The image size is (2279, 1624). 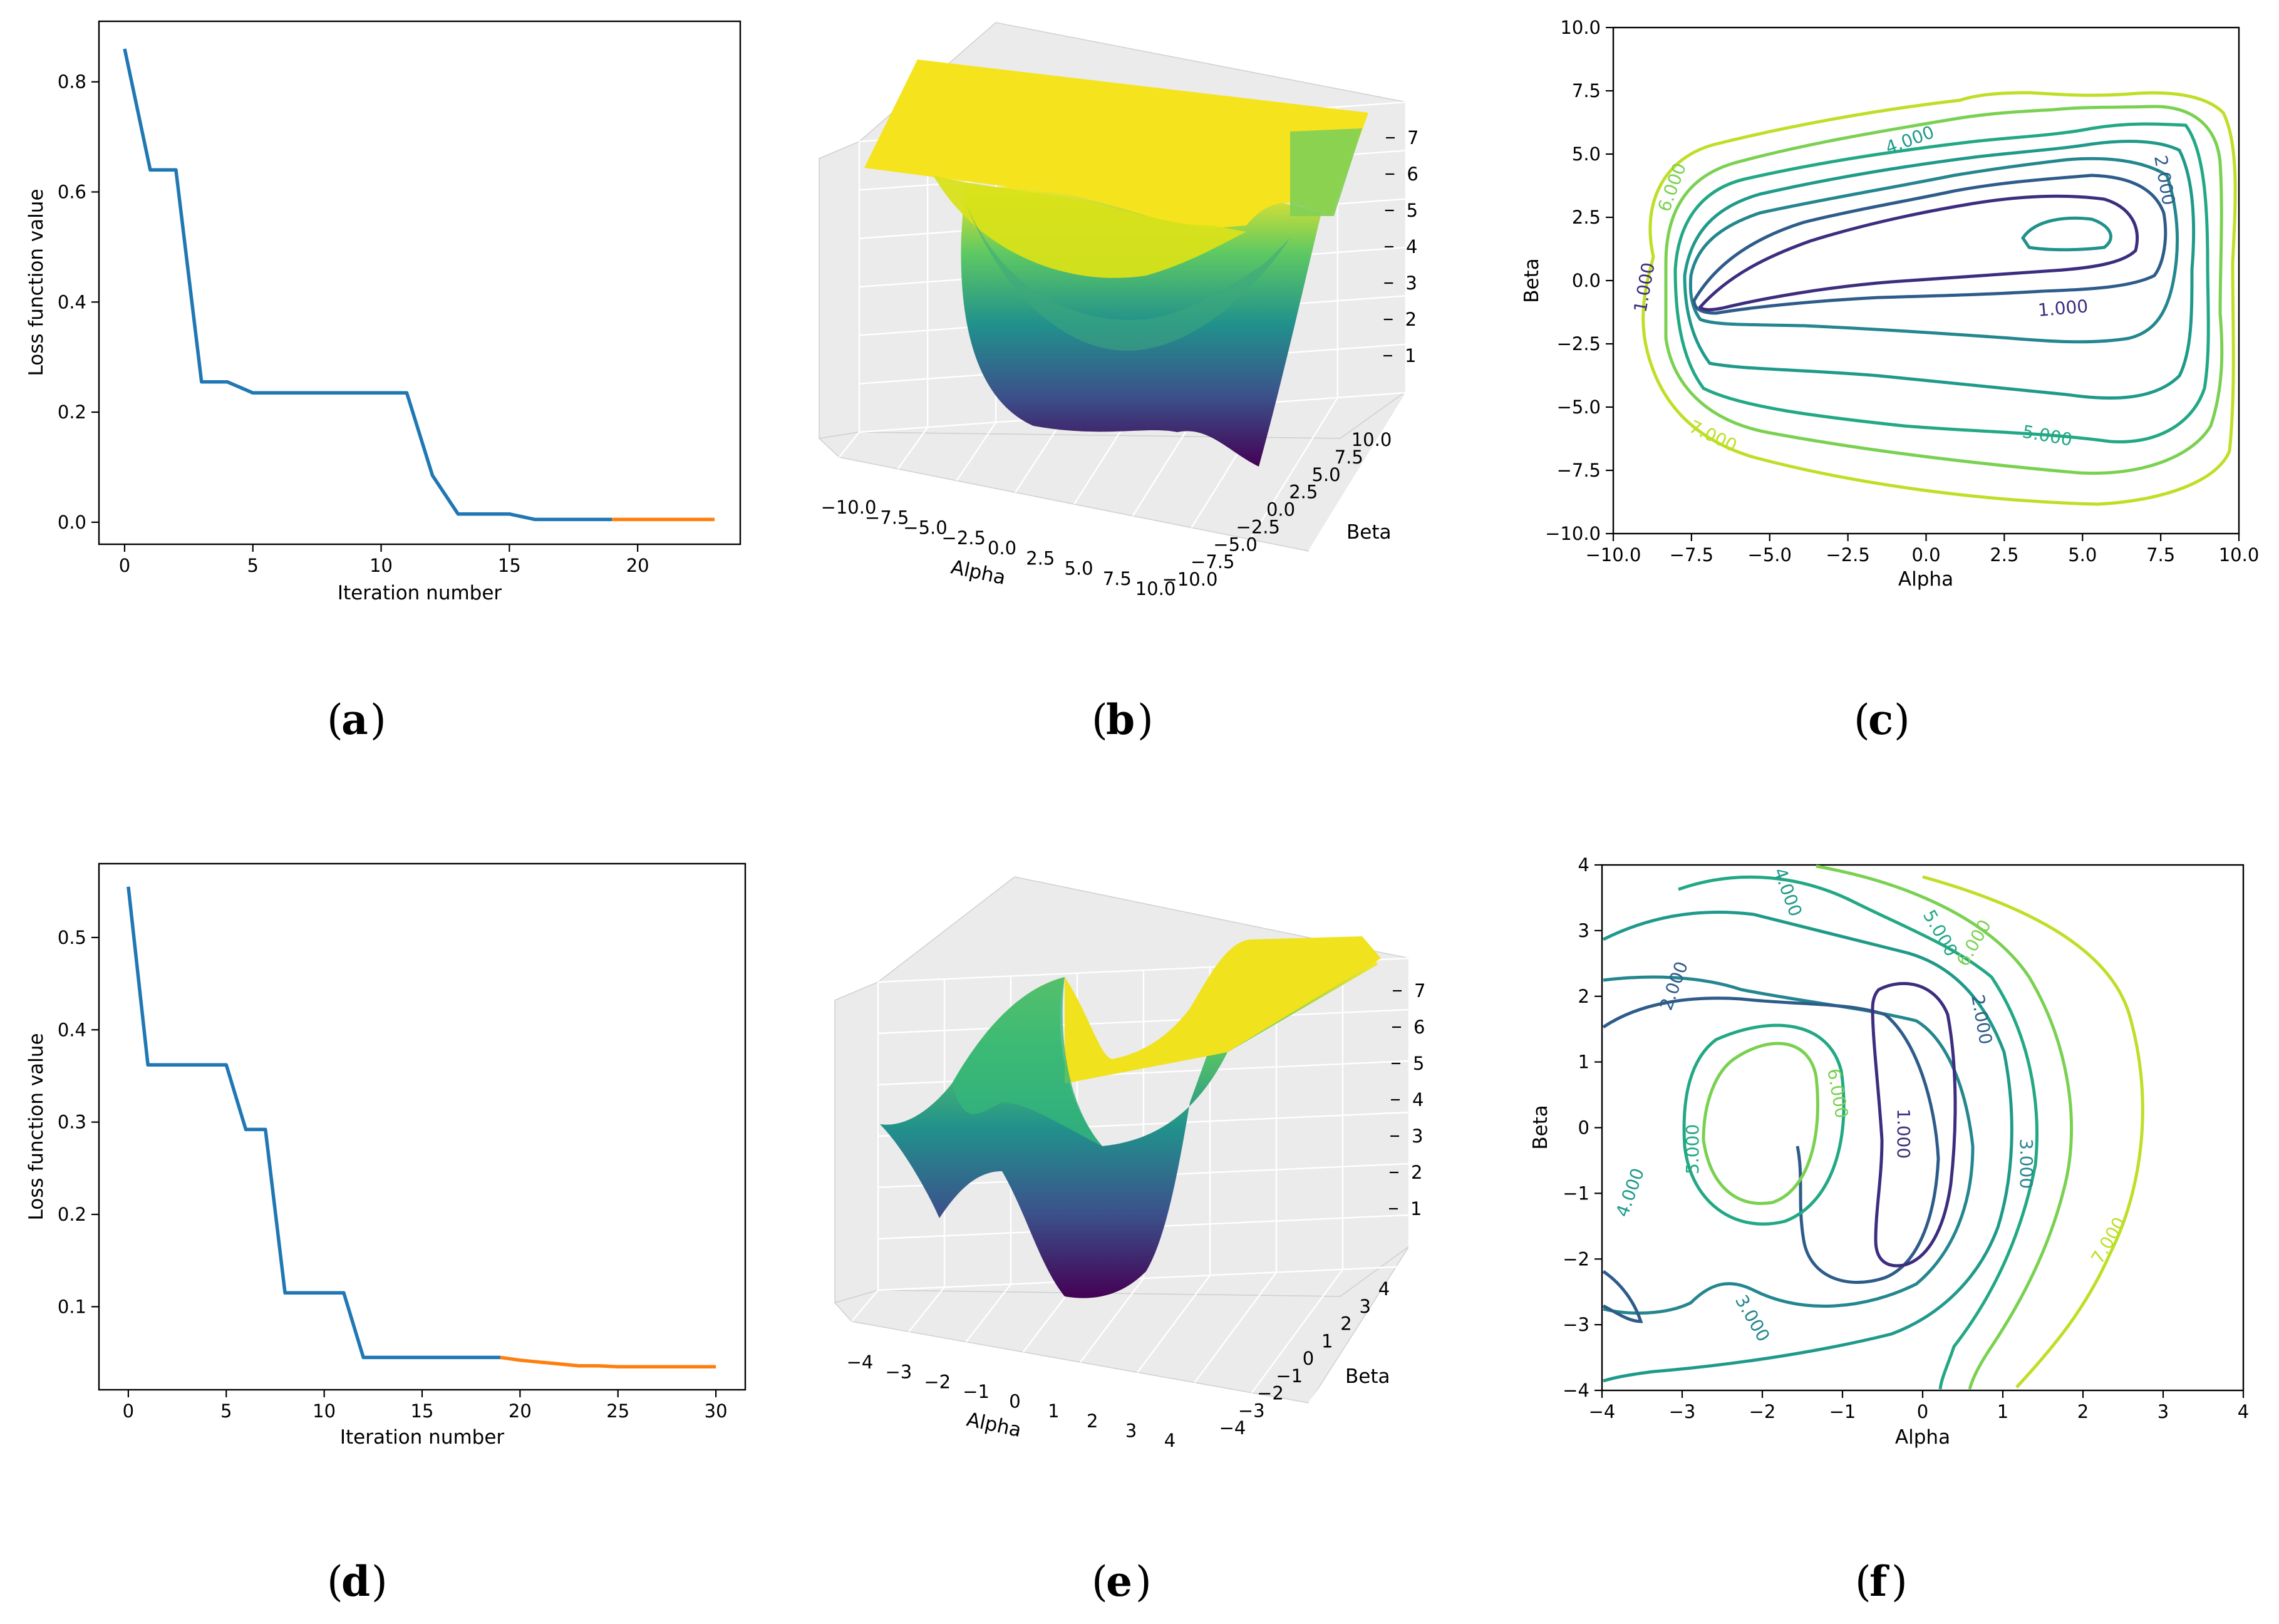 I want to click on panel-e-ztick-label: 3, so click(x=1418, y=1136).